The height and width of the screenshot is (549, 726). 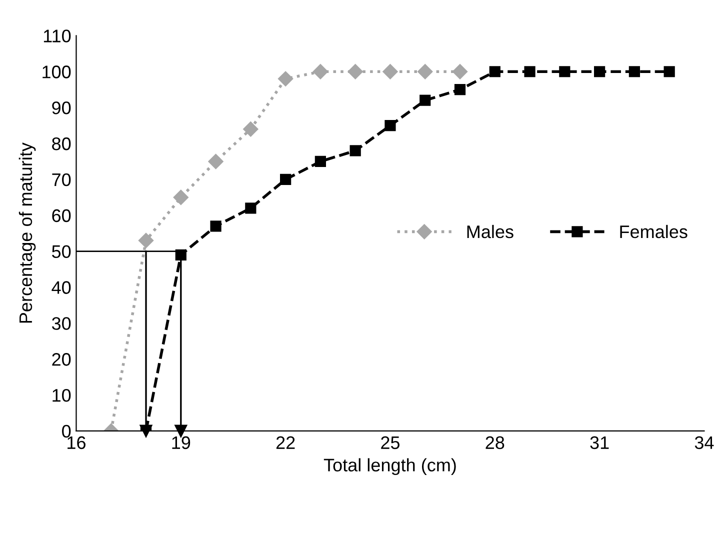 What do you see at coordinates (66, 431) in the screenshot?
I see `y-tick-label: 0` at bounding box center [66, 431].